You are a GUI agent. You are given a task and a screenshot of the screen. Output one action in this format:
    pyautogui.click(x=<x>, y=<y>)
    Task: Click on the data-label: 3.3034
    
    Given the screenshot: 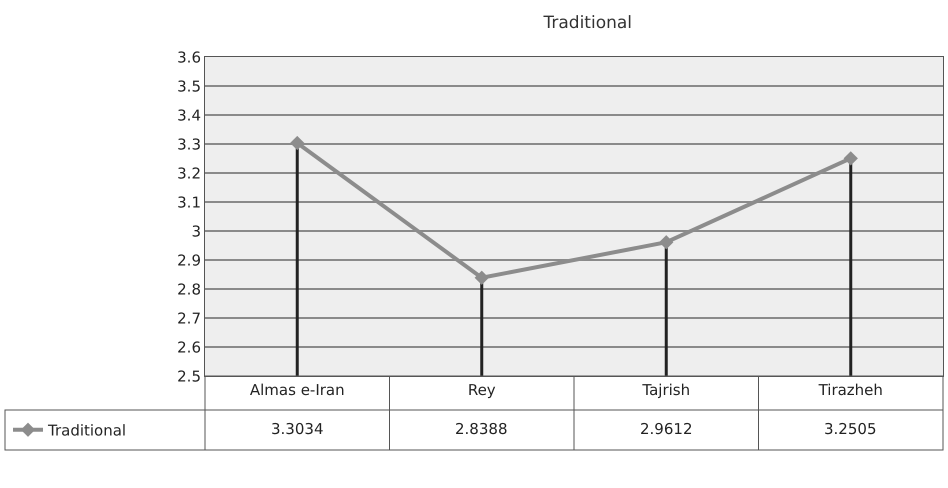 What is the action you would take?
    pyautogui.click(x=297, y=429)
    